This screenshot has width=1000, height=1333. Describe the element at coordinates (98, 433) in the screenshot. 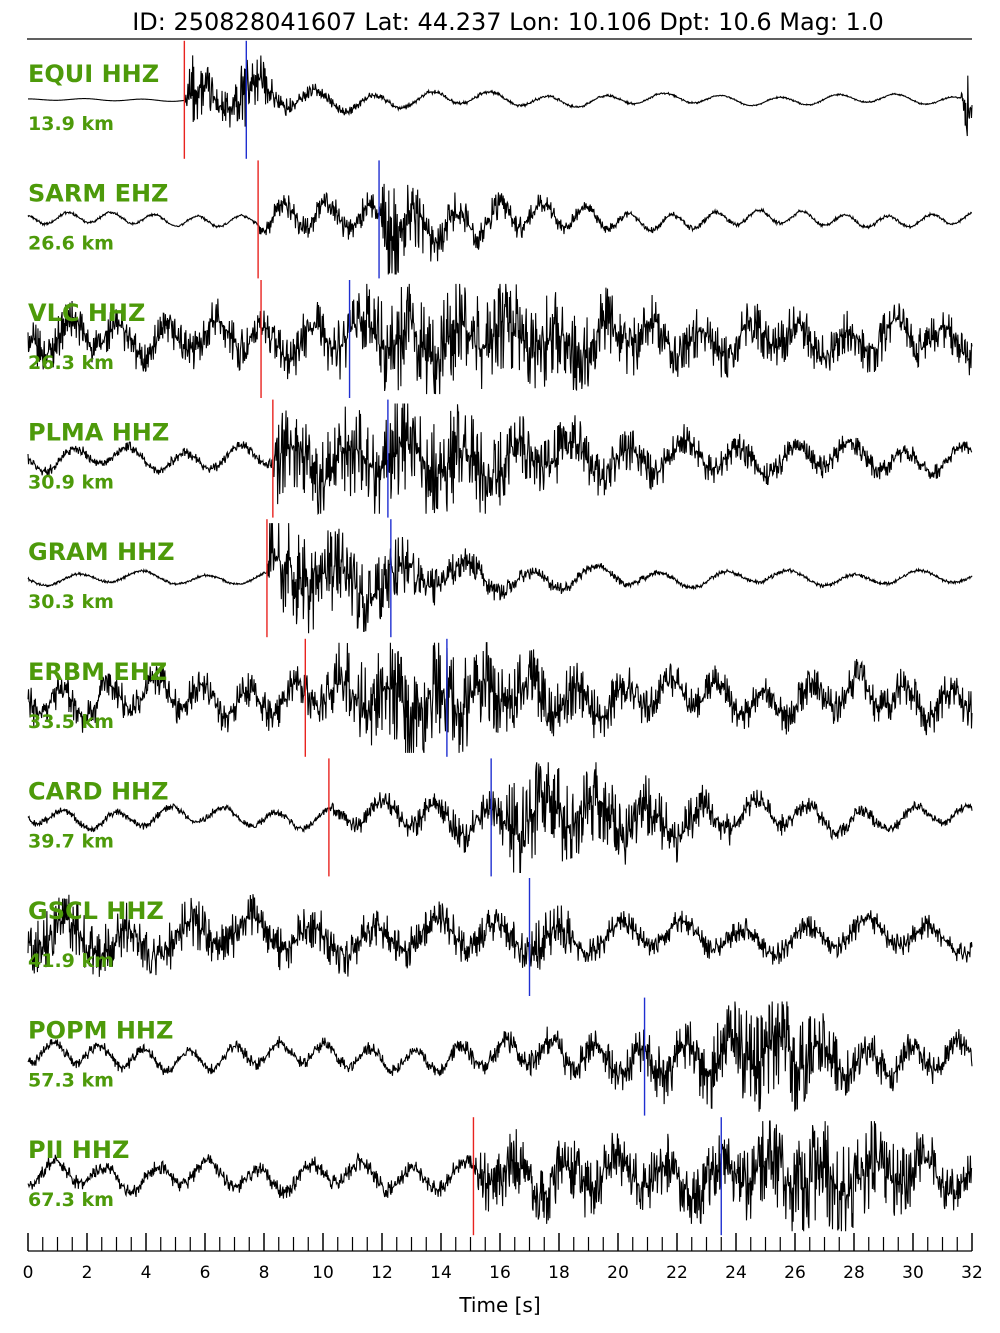

I see `station-label: PLMA HHZ` at that location.